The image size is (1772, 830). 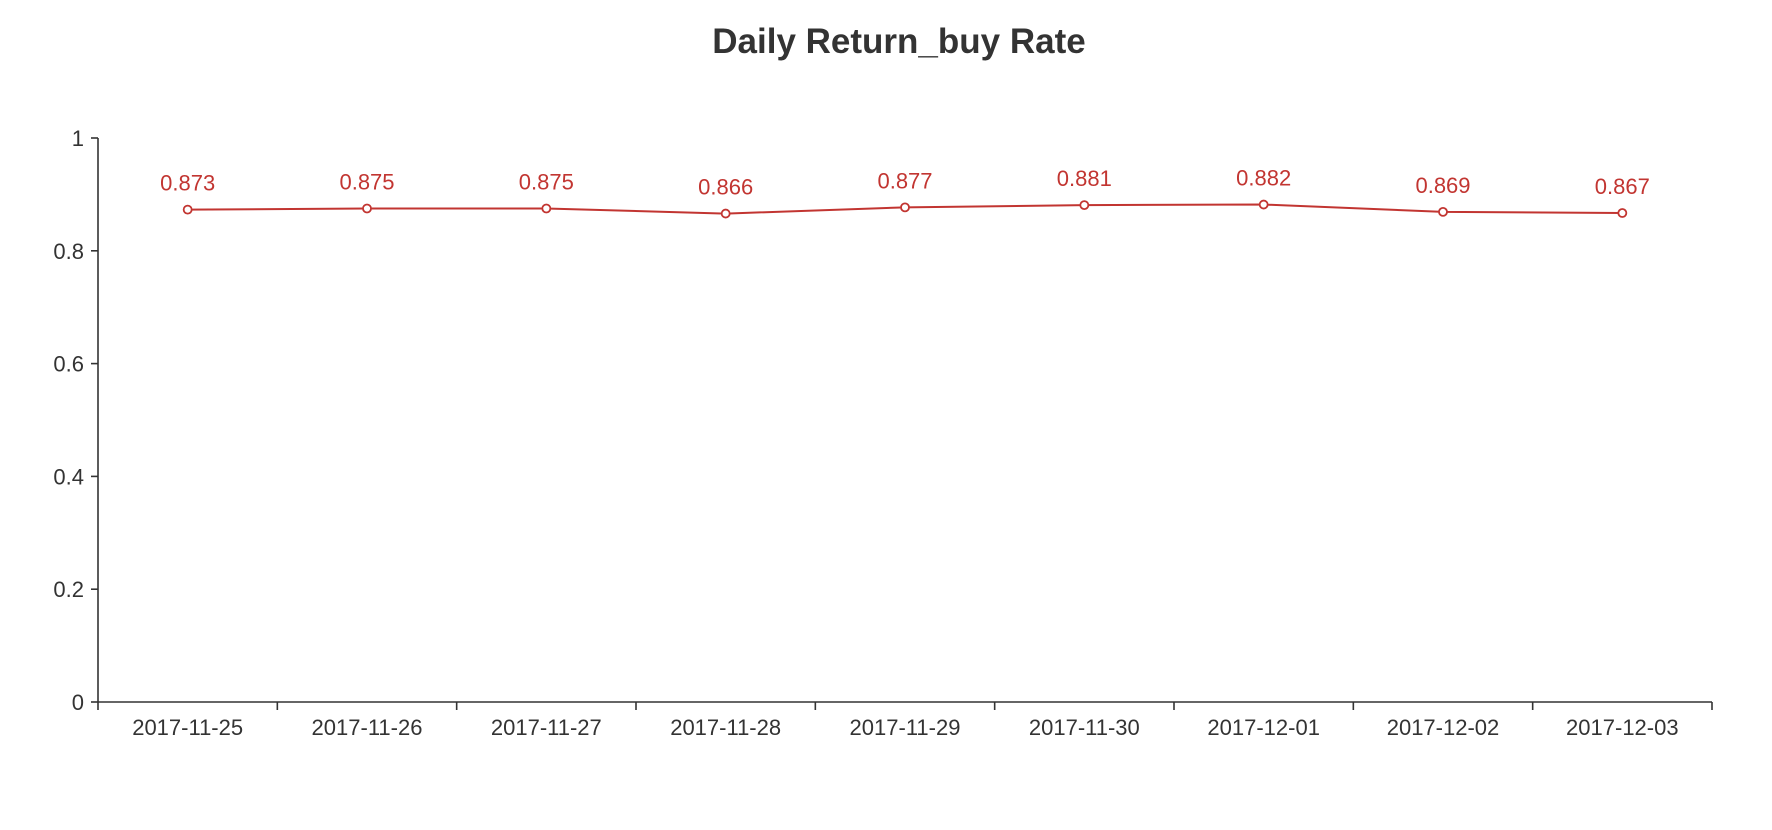 What do you see at coordinates (367, 727) in the screenshot?
I see `x-tick-label: 2017-11-26` at bounding box center [367, 727].